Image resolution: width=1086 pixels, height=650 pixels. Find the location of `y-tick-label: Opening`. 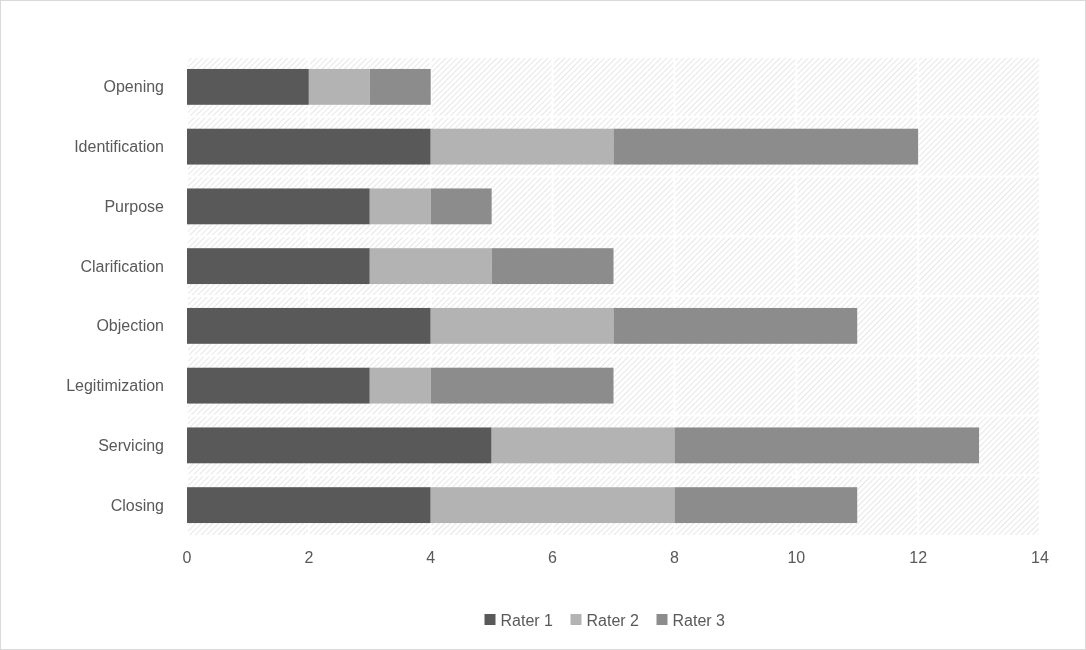

y-tick-label: Opening is located at coordinates (133, 87).